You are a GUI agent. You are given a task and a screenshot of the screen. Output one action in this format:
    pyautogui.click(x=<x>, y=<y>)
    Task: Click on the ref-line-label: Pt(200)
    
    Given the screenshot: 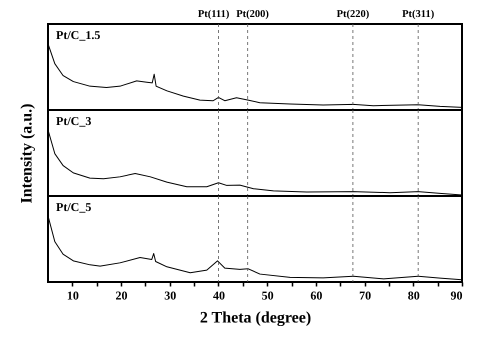 What is the action you would take?
    pyautogui.click(x=253, y=14)
    